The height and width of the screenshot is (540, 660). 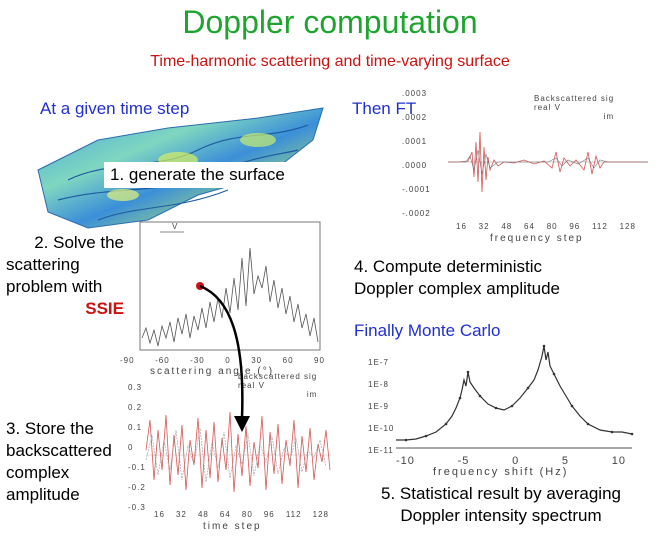 What do you see at coordinates (500, 493) in the screenshot?
I see `step5-line1: 5. Statistical result by averaging` at bounding box center [500, 493].